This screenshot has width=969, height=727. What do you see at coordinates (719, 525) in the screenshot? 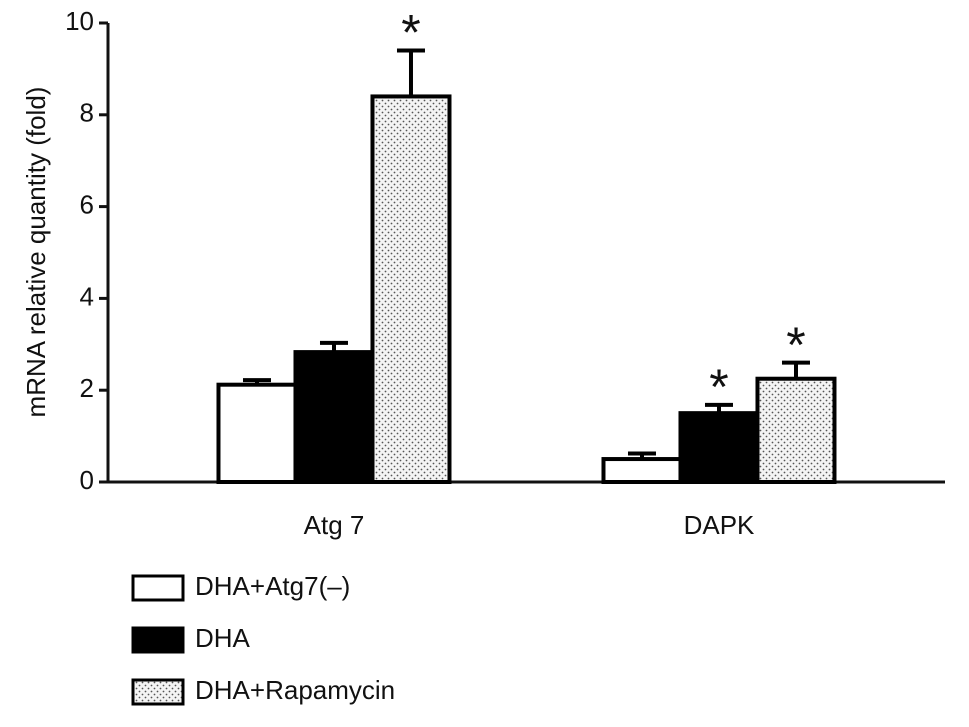
I see `x-tick-label: DAPK` at bounding box center [719, 525].